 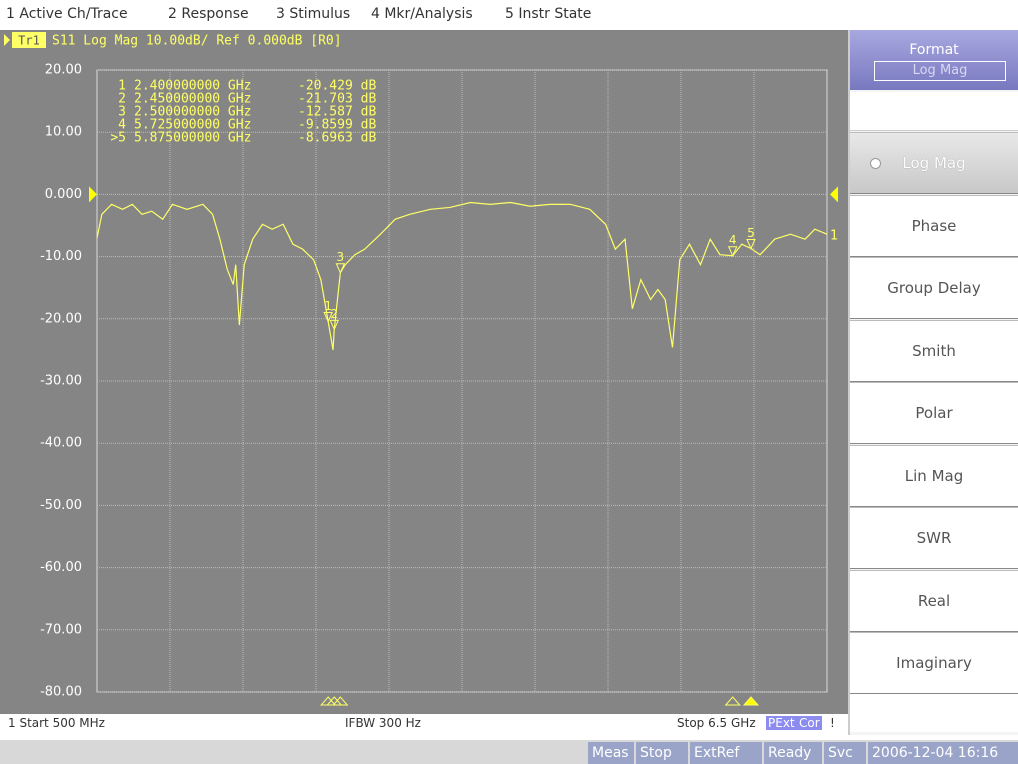 I want to click on marker-name: 1, so click(x=328, y=306).